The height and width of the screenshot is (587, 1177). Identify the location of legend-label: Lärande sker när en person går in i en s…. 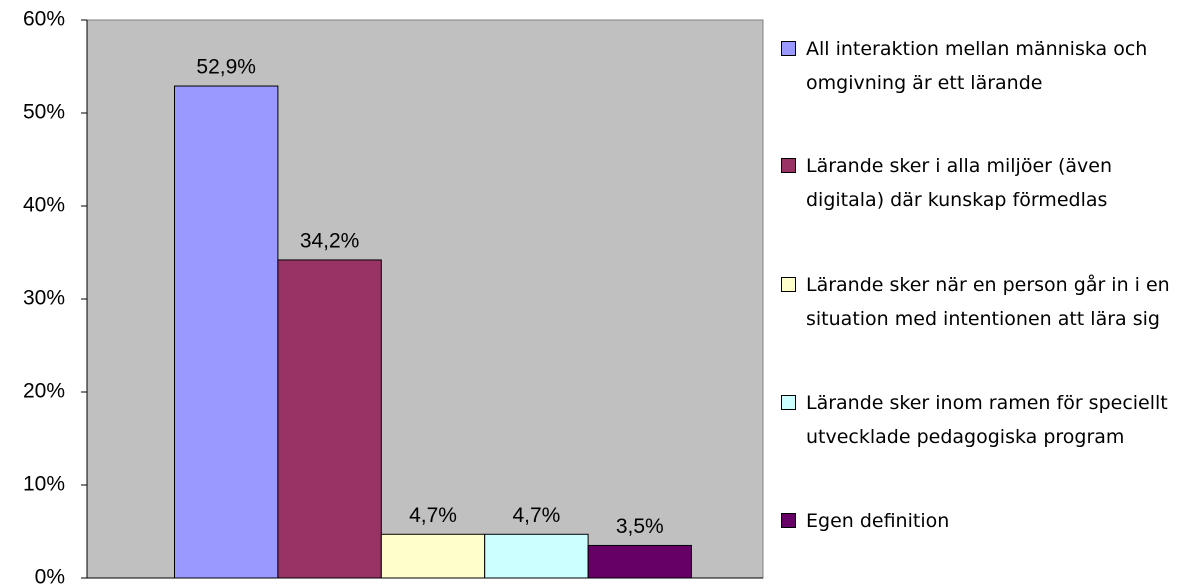
(988, 302).